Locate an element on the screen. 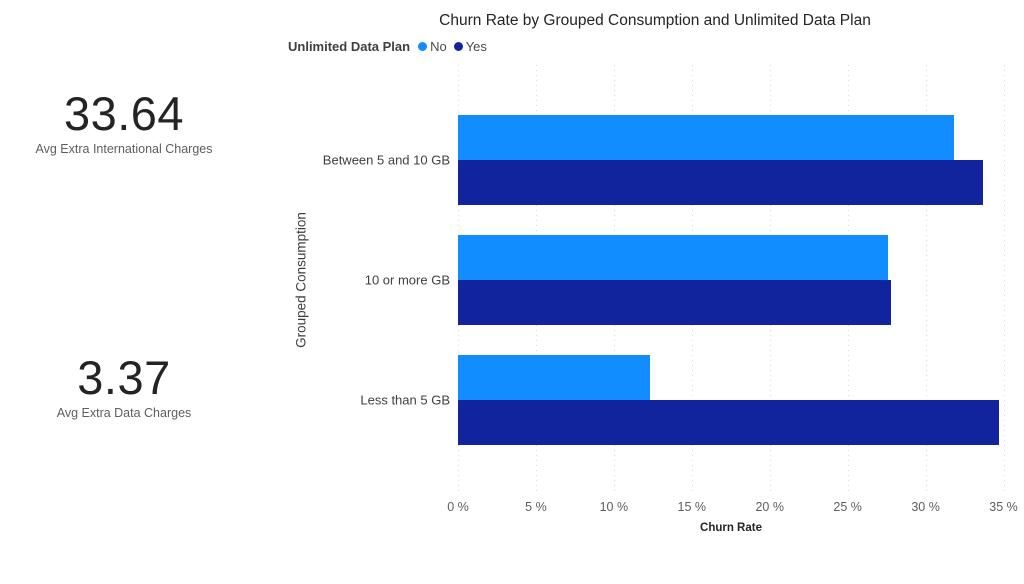 The image size is (1024, 584). category-label: 10 or more GB is located at coordinates (407, 280).